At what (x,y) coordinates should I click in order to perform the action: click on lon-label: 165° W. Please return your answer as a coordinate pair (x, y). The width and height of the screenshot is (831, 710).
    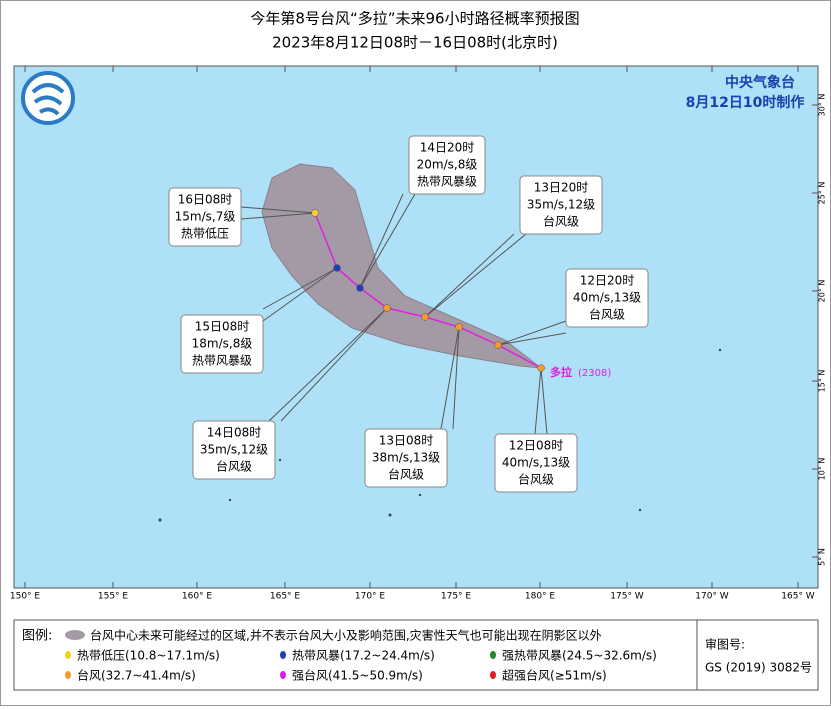
    Looking at the image, I should click on (798, 597).